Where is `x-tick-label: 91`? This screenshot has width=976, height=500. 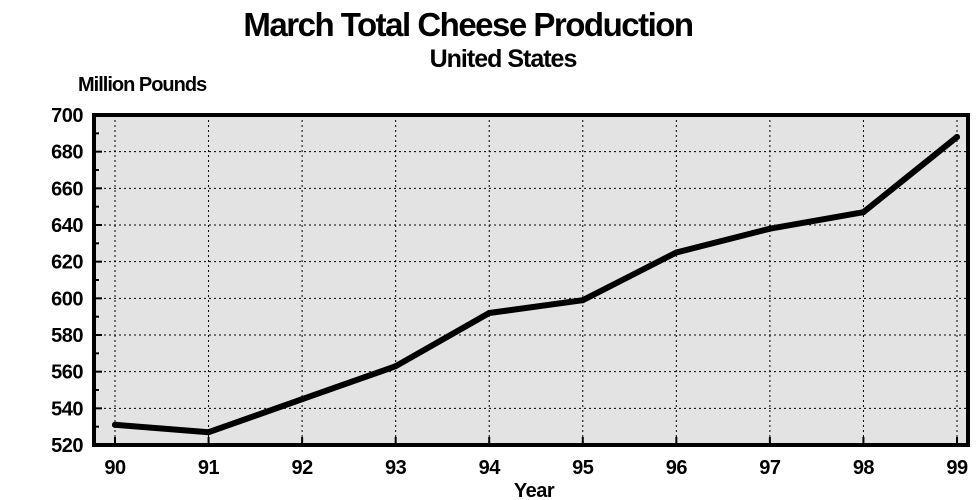 x-tick-label: 91 is located at coordinates (209, 468).